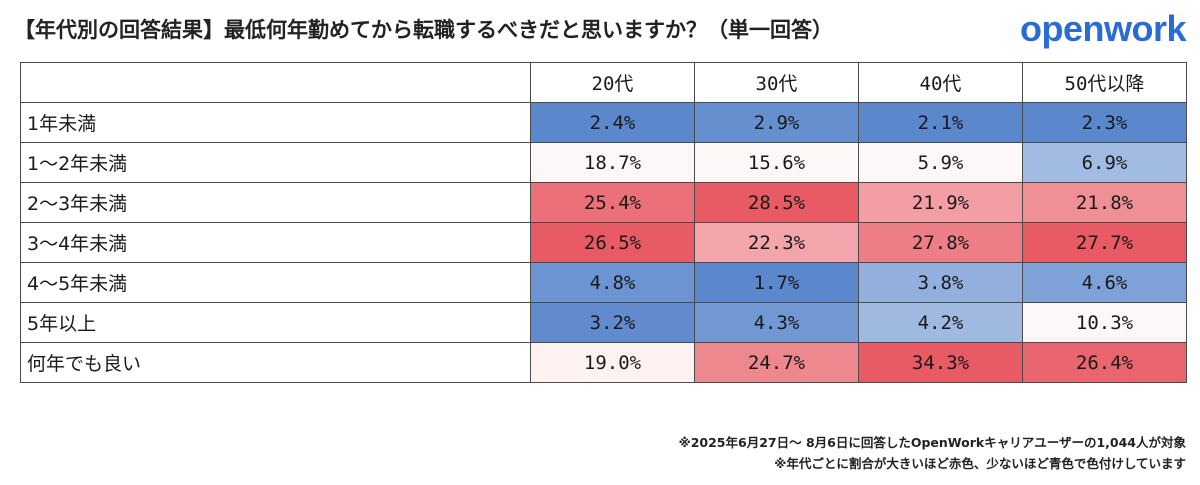 This screenshot has height=485, width=1200. What do you see at coordinates (1104, 162) in the screenshot?
I see `heatmap-cell: 6.9%` at bounding box center [1104, 162].